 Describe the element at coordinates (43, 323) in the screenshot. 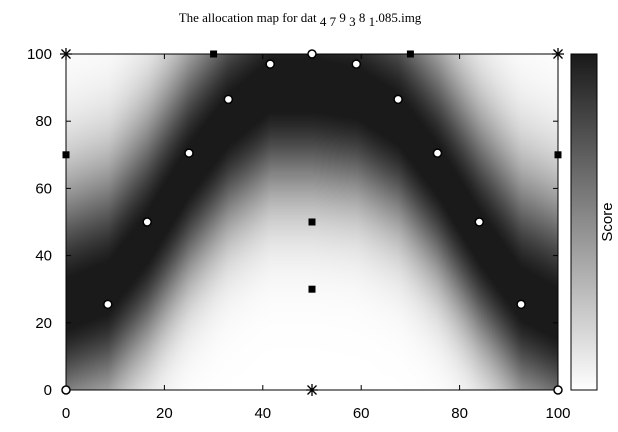

I see `y-tick-label: 20` at that location.